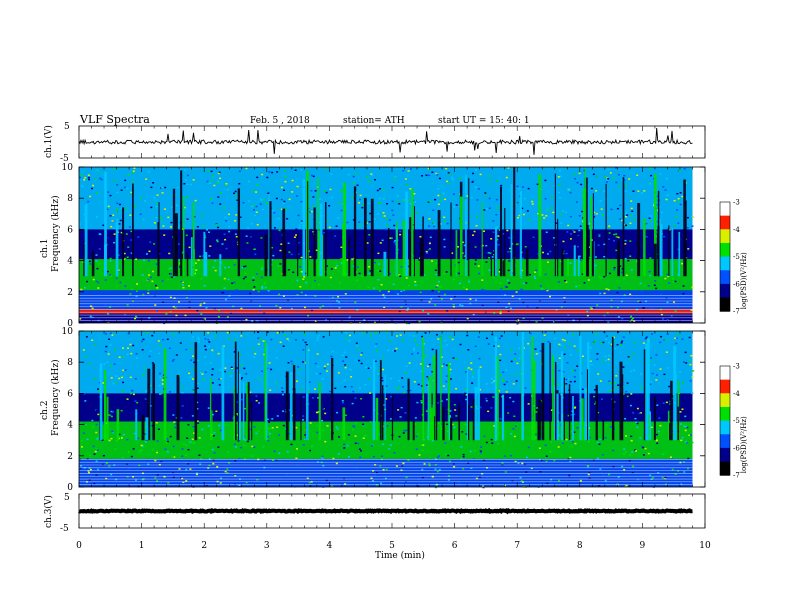 Image resolution: width=792 pixels, height=612 pixels. I want to click on ytick-label: 2, so click(70, 293).